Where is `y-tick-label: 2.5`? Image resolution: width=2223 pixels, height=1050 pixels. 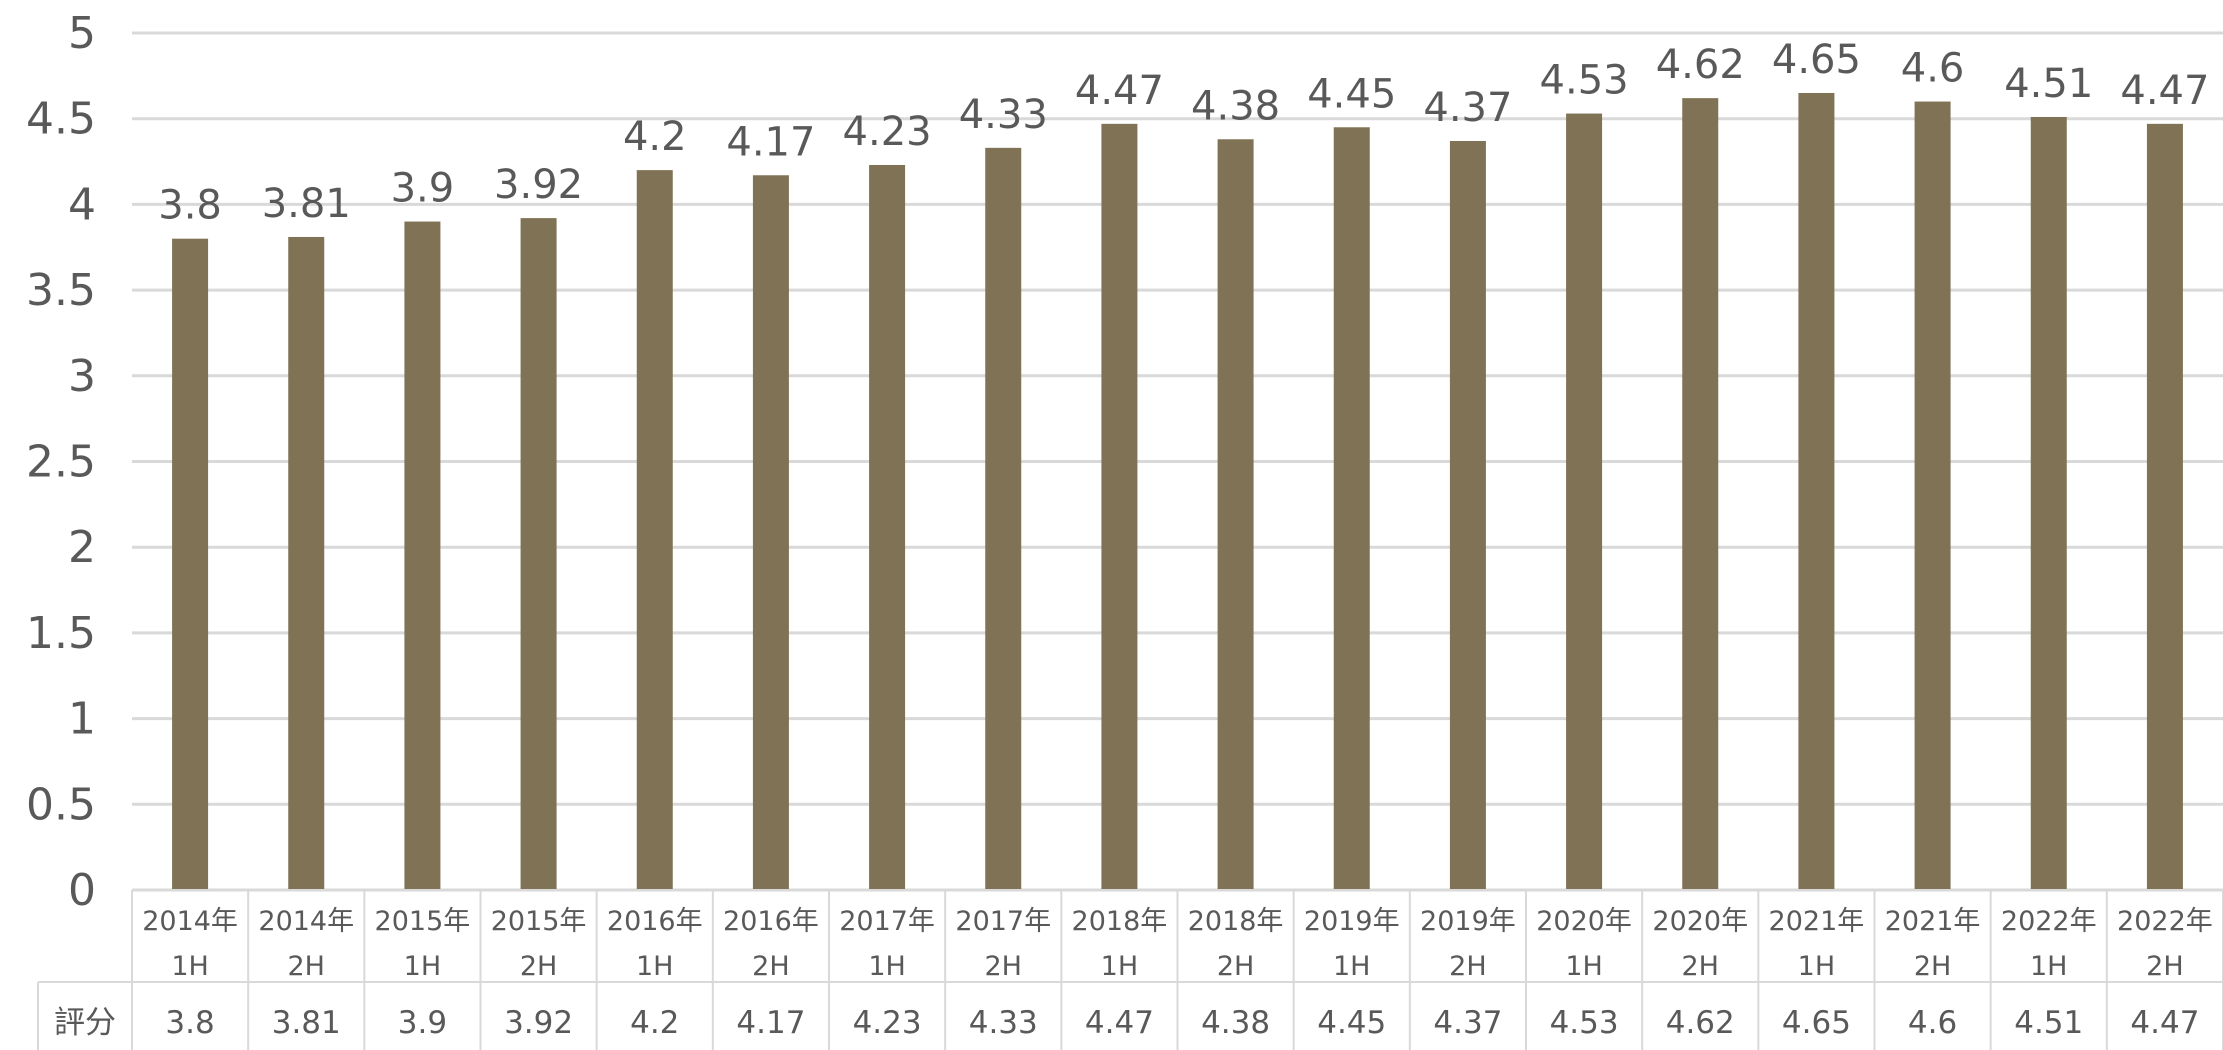
y-tick-label: 2.5 is located at coordinates (61, 462).